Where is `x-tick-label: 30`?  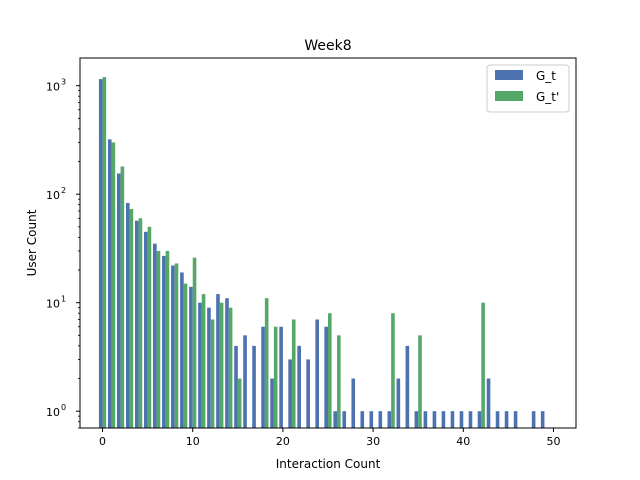
x-tick-label: 30 is located at coordinates (373, 441).